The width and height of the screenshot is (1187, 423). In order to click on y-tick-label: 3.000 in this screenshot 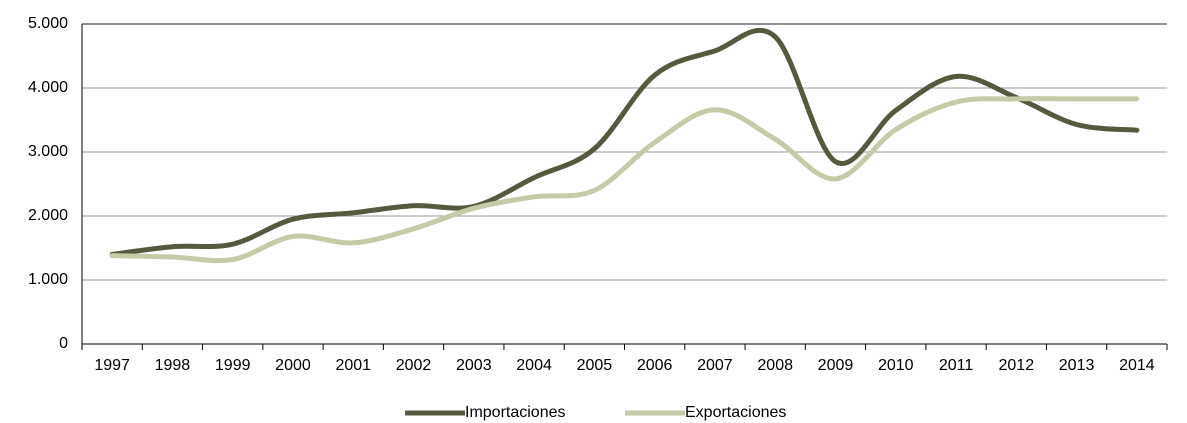, I will do `click(48, 151)`.